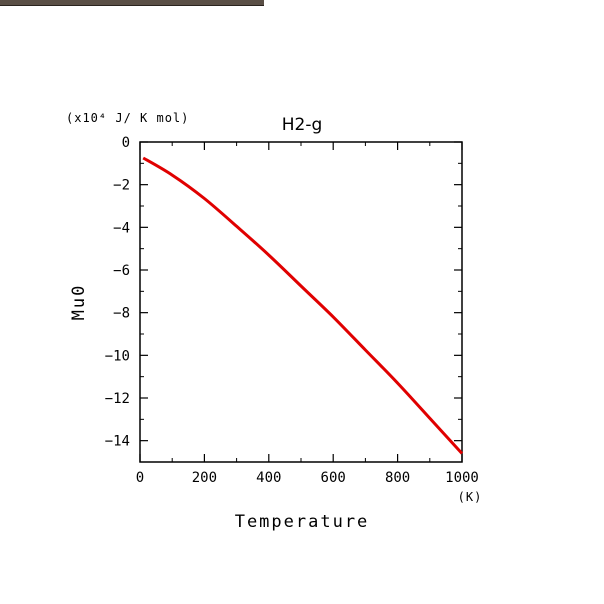 The width and height of the screenshot is (604, 604). What do you see at coordinates (302, 125) in the screenshot?
I see `chart-title: H2-g` at bounding box center [302, 125].